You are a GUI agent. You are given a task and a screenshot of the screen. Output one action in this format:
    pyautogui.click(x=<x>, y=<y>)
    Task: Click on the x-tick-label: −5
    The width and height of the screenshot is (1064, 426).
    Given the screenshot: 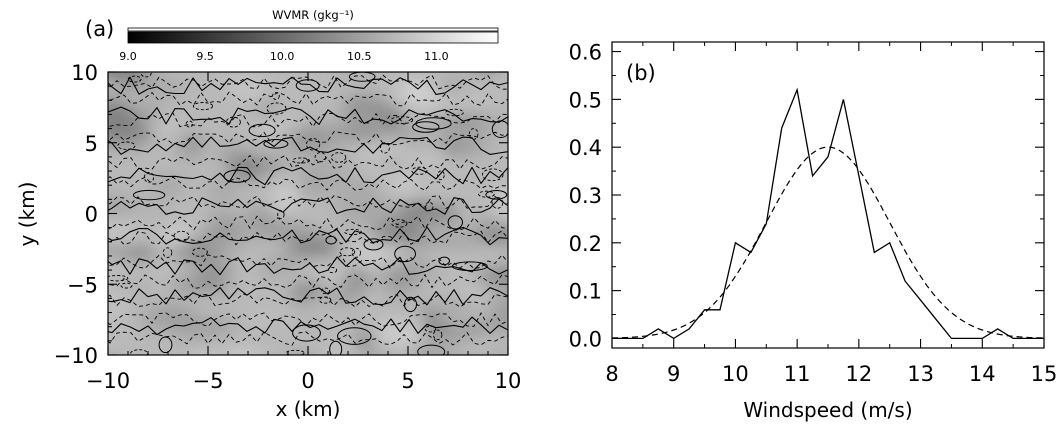 What is the action you would take?
    pyautogui.click(x=208, y=381)
    